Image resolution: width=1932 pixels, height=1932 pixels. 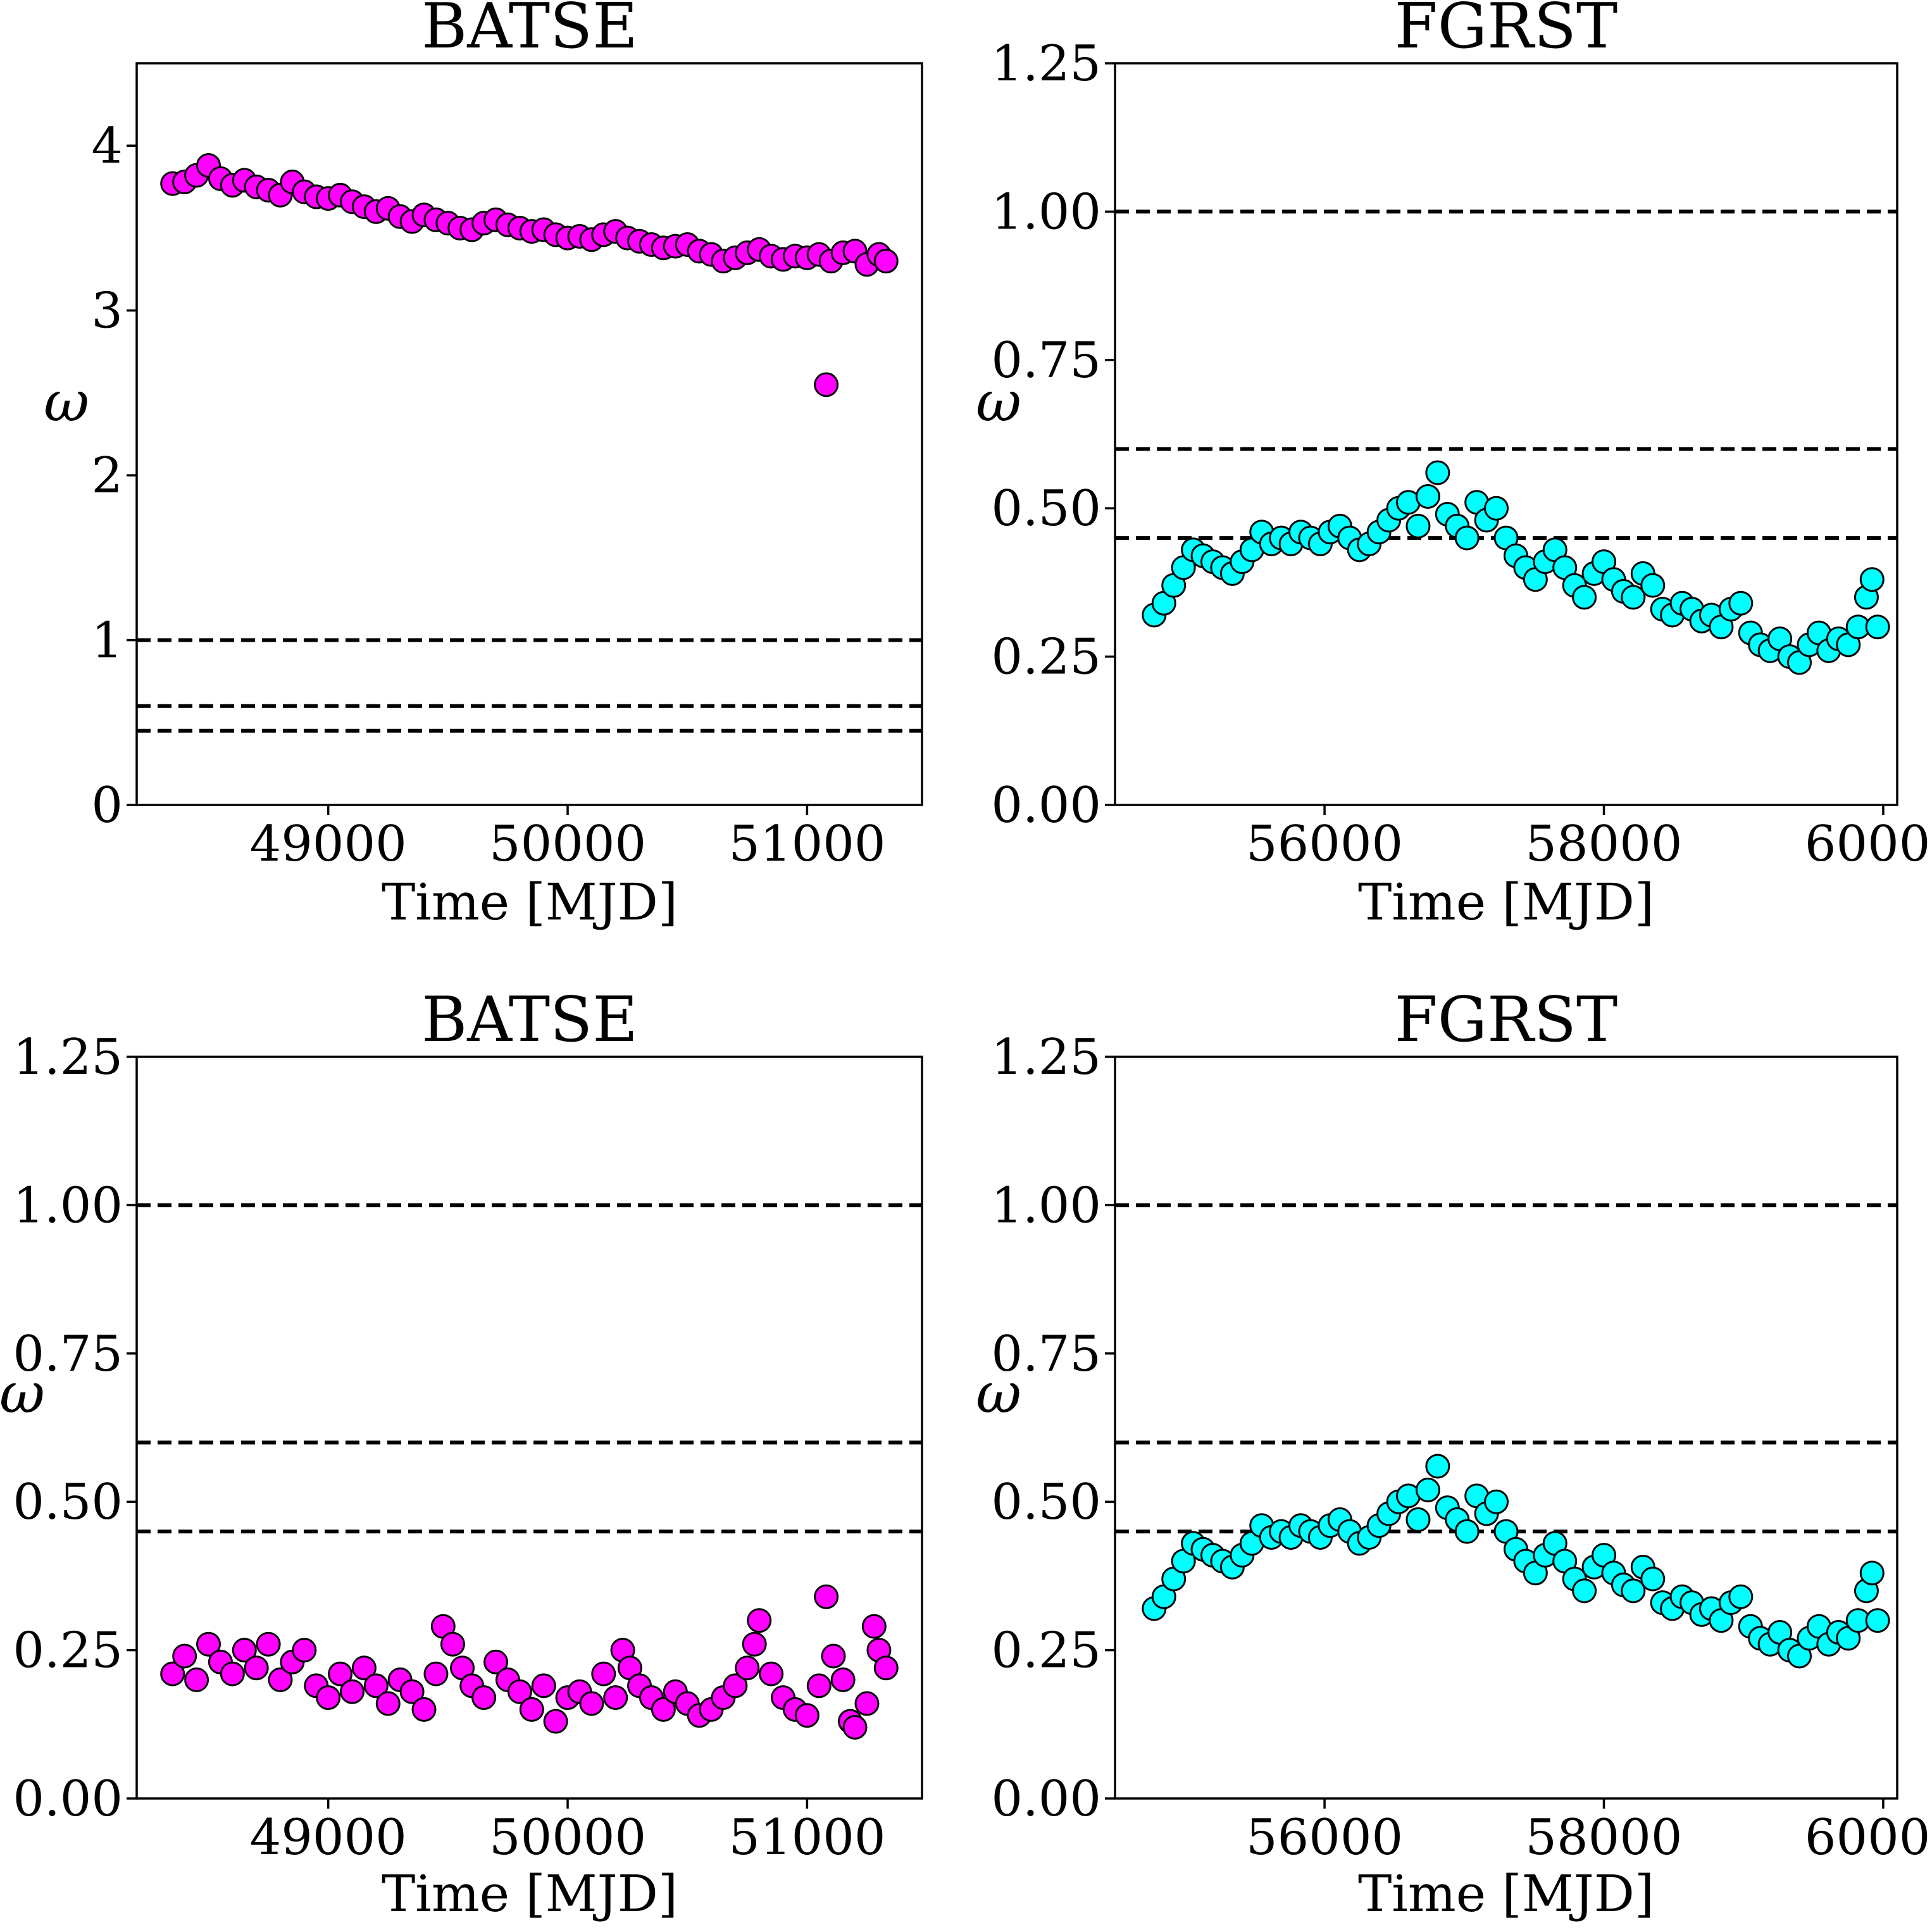 What do you see at coordinates (107, 476) in the screenshot?
I see `y-tick-label: 2` at bounding box center [107, 476].